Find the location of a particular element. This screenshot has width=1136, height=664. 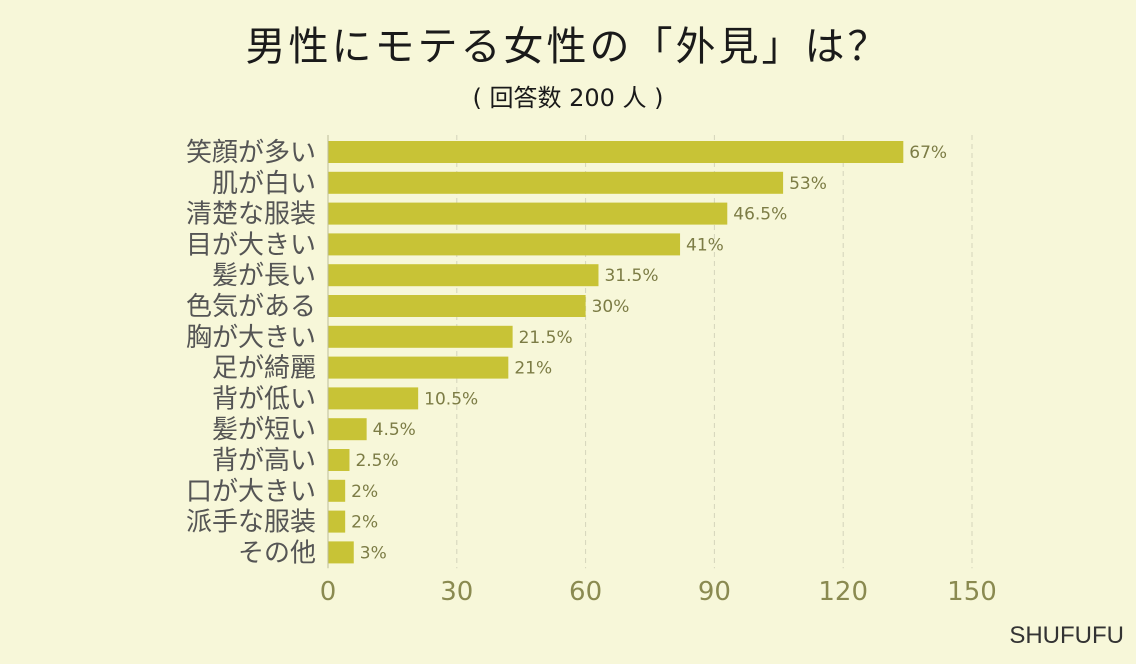

x-tick-label: 150 is located at coordinates (972, 592).